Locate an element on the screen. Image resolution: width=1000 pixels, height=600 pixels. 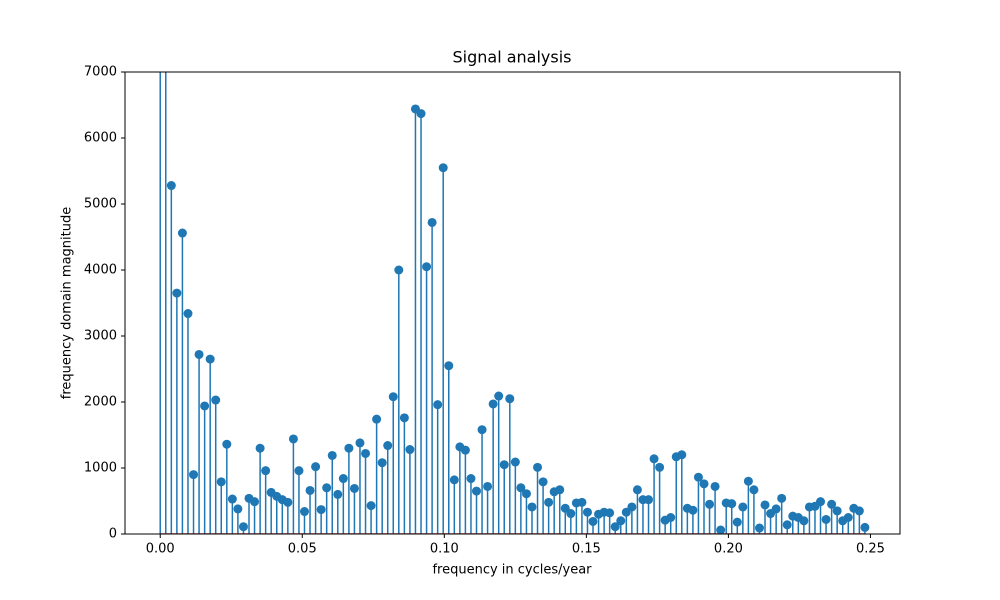
x-tick-label: 0.15 is located at coordinates (586, 549).